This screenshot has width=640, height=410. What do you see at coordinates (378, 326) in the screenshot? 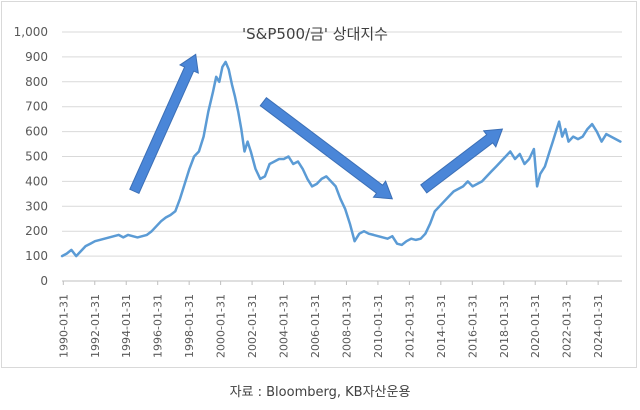
I see `x-tick-label: 2010-01-31` at bounding box center [378, 326].